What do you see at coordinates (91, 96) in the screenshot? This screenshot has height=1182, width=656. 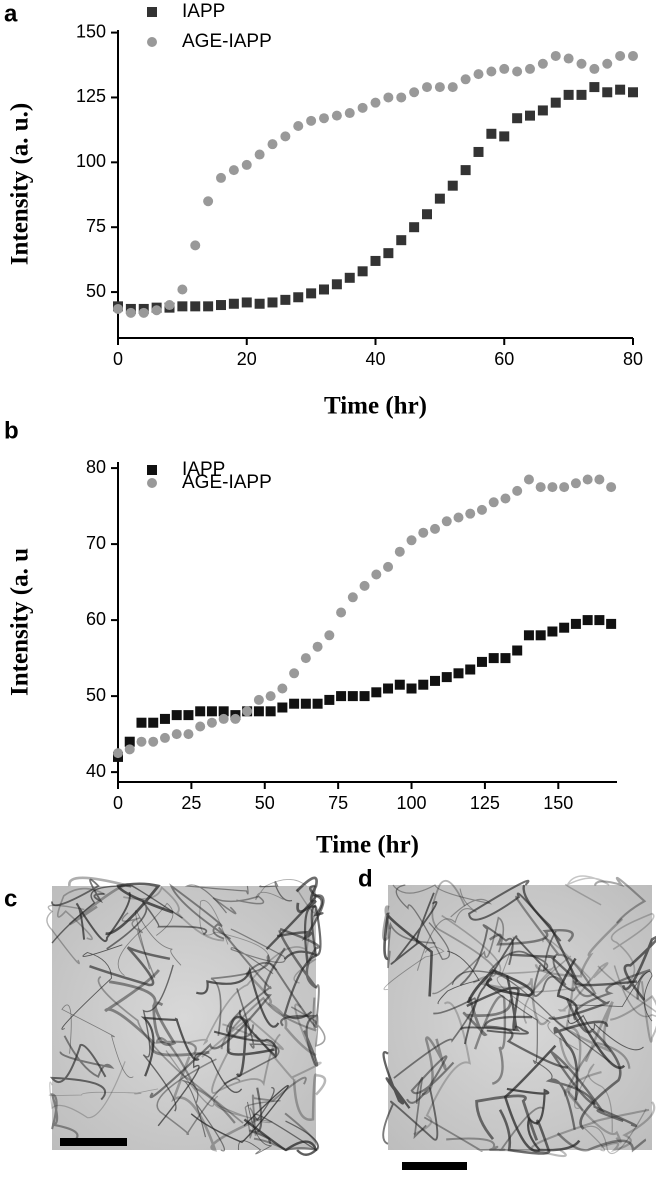 I see `y-tick-label: 125` at bounding box center [91, 96].